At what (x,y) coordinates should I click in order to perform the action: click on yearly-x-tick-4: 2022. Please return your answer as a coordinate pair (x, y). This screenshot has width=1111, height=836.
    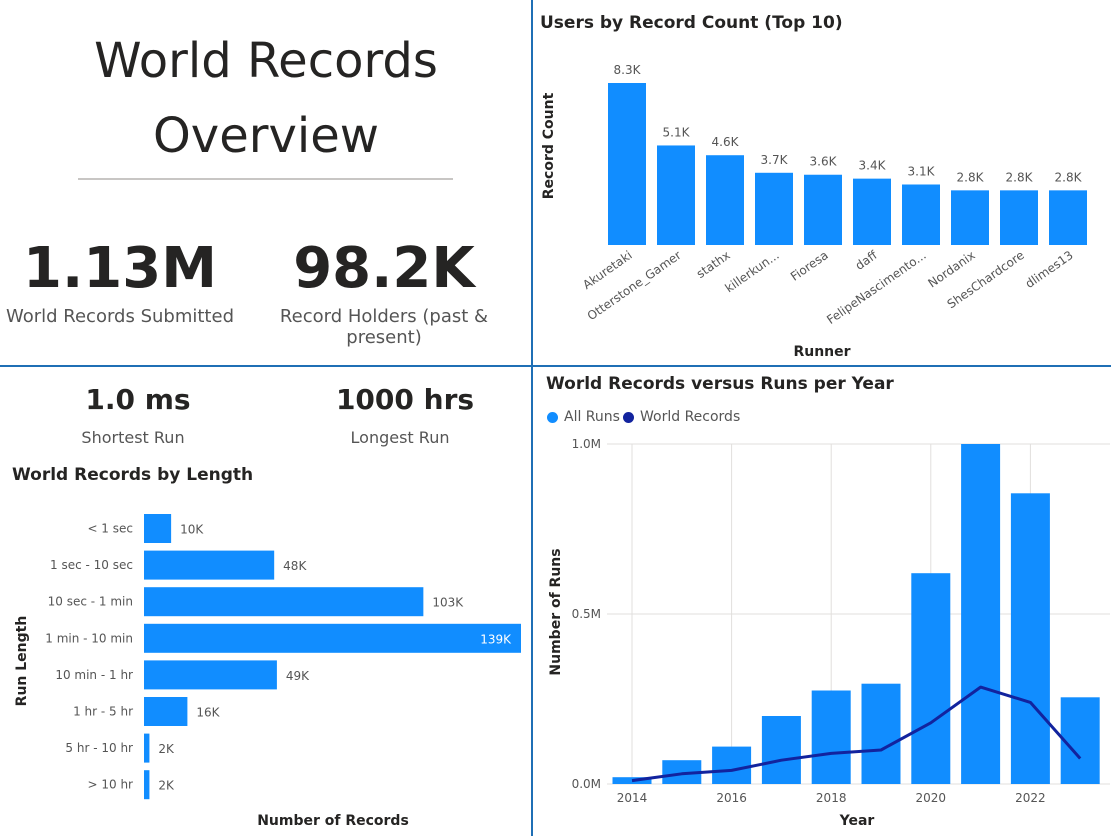
    Looking at the image, I should click on (1030, 798).